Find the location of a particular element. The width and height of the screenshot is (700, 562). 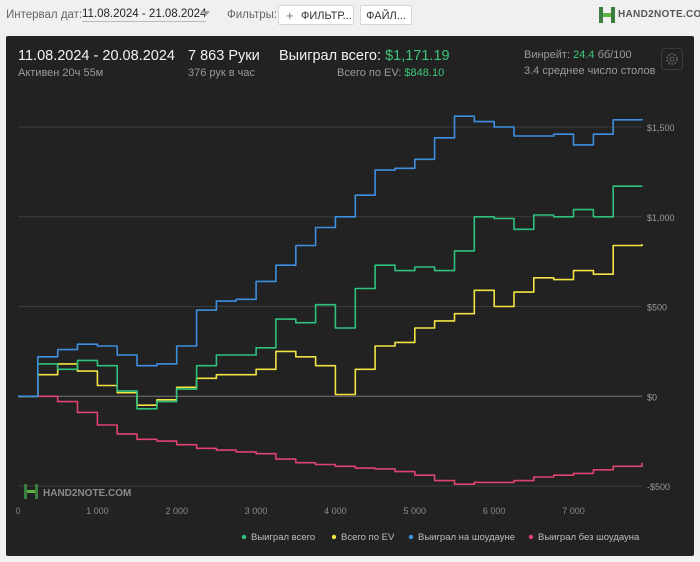

legend-item: Выиграл без шоудауна is located at coordinates (584, 537).